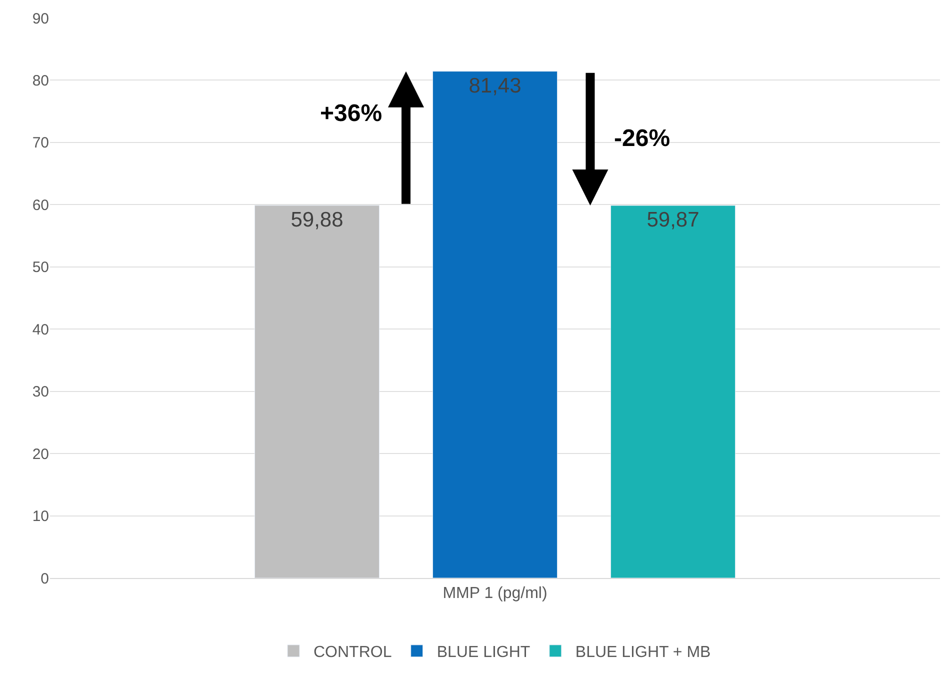 The width and height of the screenshot is (950, 678). I want to click on data-label: 81,43, so click(495, 86).